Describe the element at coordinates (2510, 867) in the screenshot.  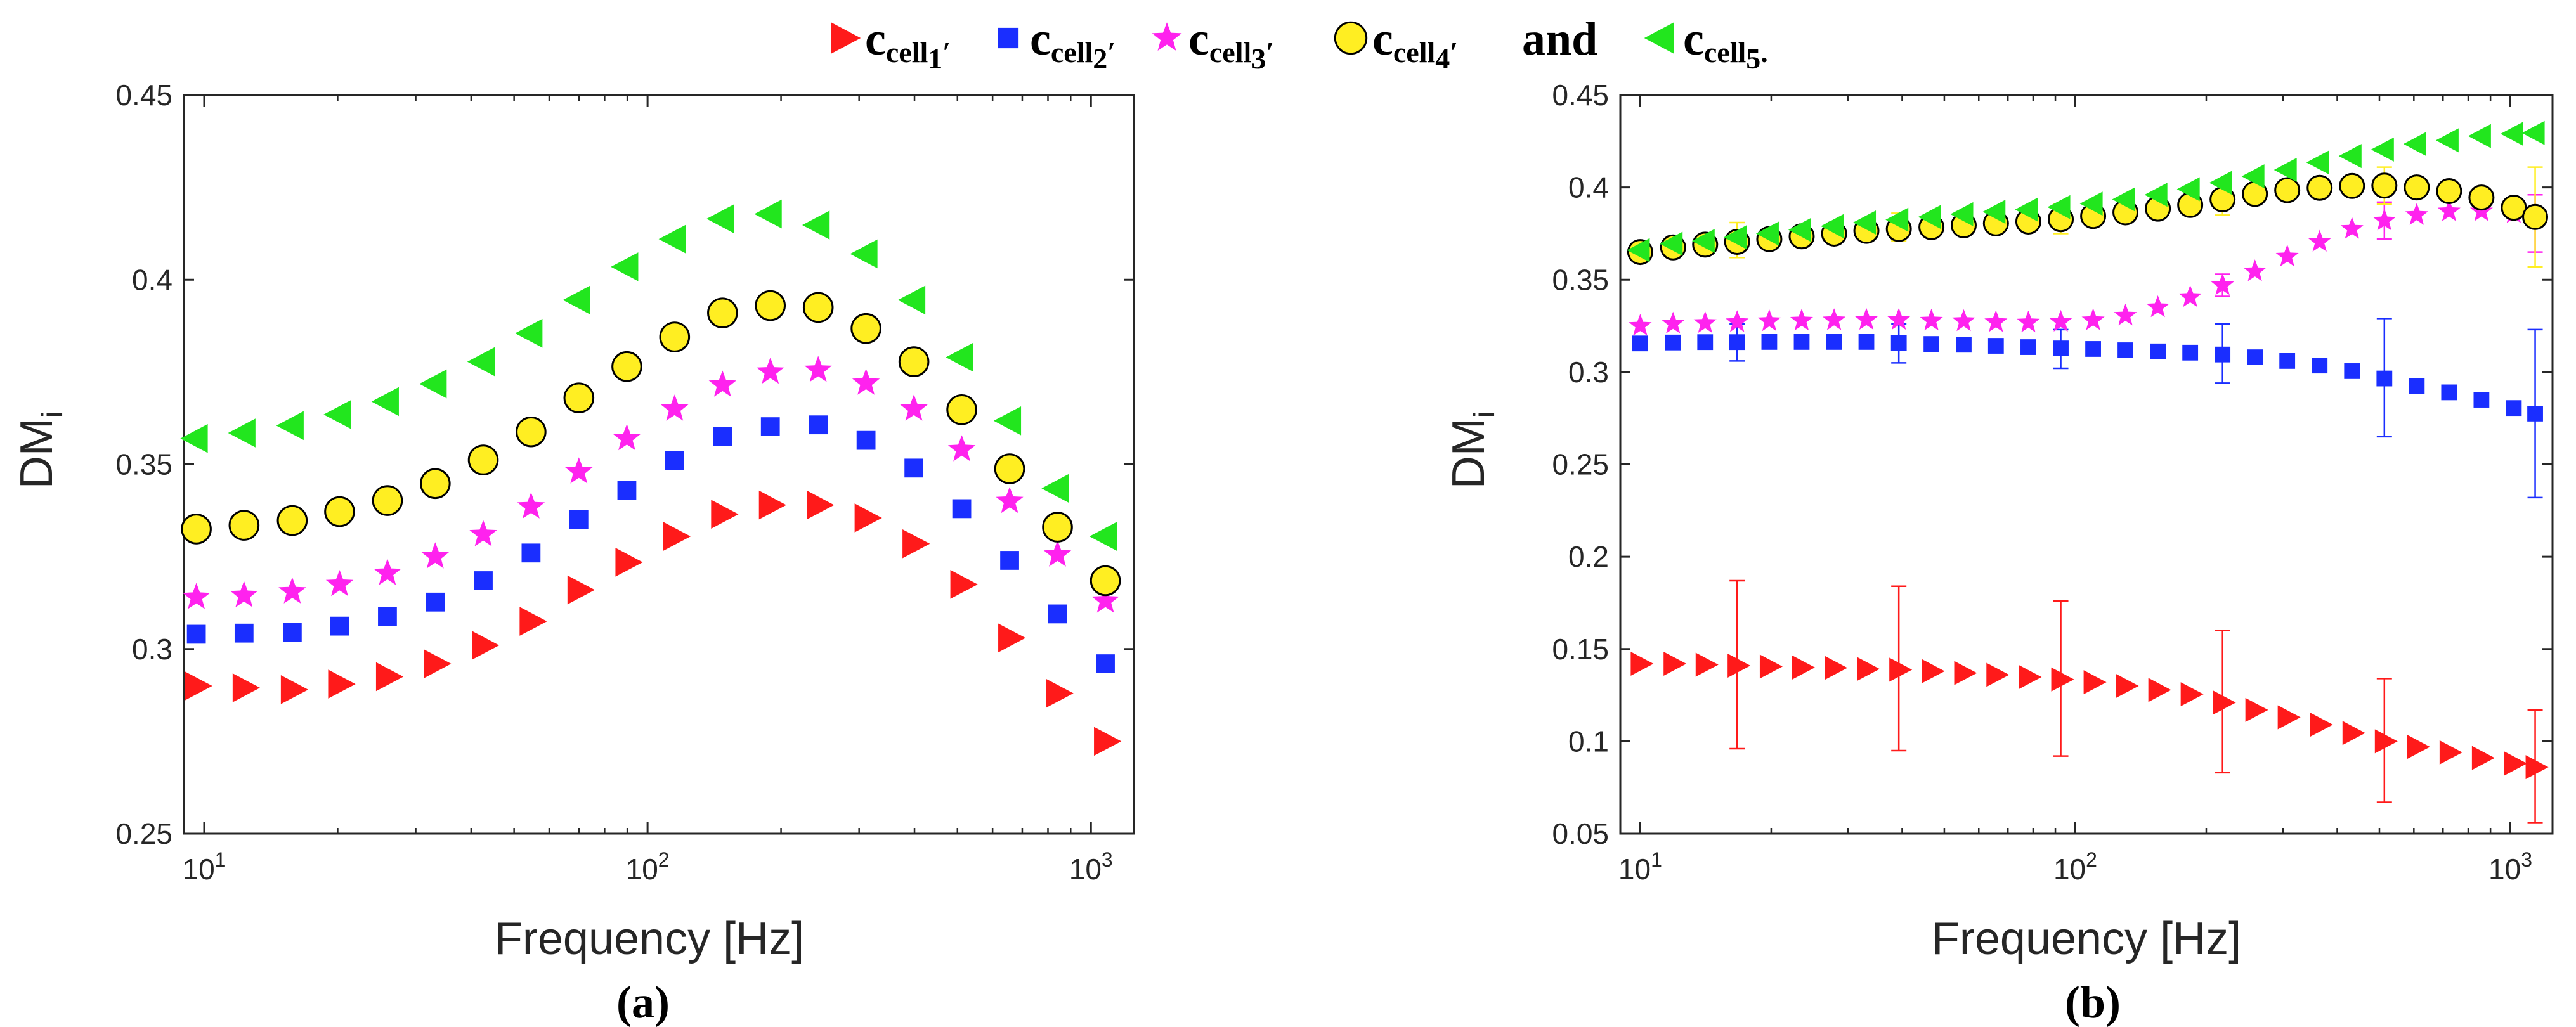
I see `panel-b-x-tick-label: 103` at that location.